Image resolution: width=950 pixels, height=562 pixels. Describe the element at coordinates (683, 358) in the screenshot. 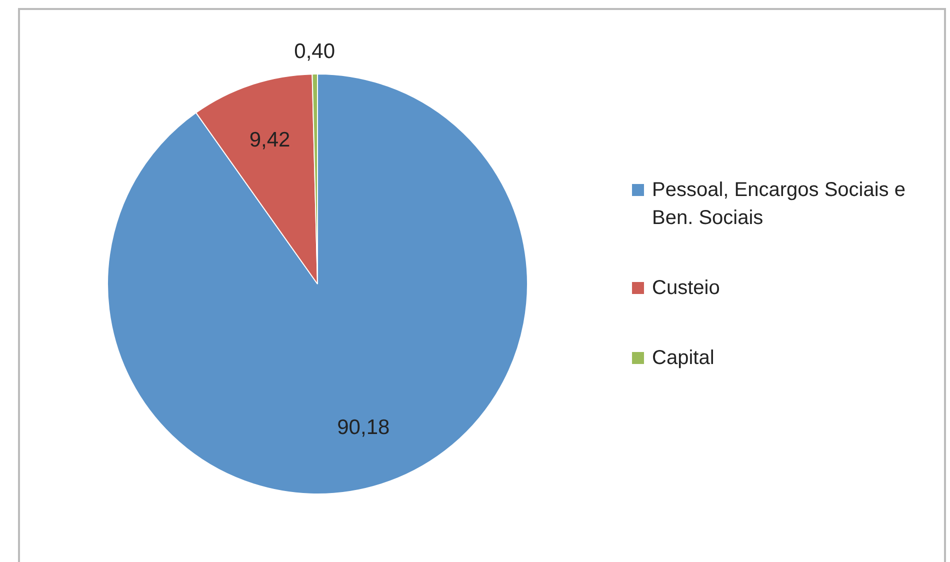

I see `legend-label: Capital` at that location.